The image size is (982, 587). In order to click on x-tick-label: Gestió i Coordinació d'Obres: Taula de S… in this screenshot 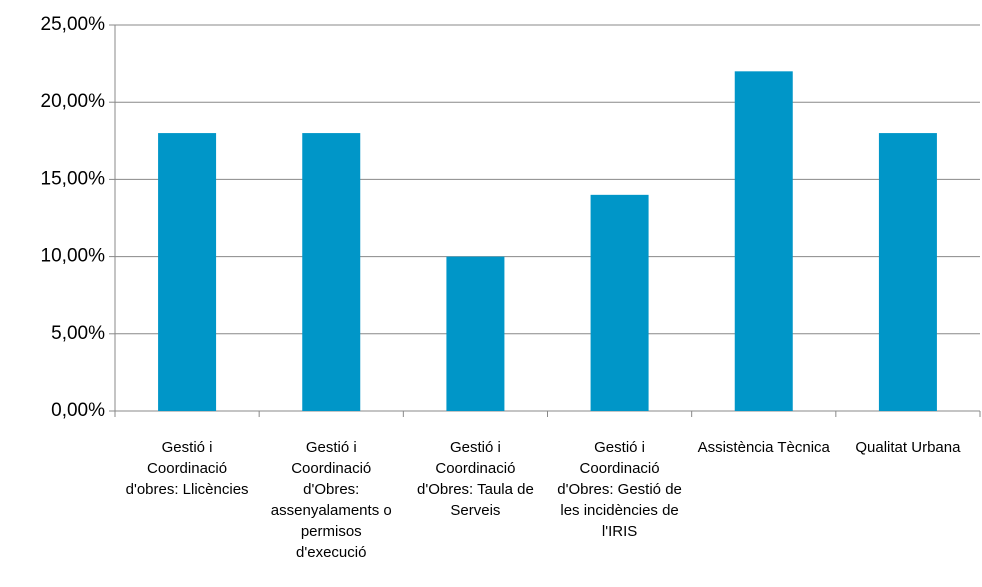, I will do `click(475, 479)`.